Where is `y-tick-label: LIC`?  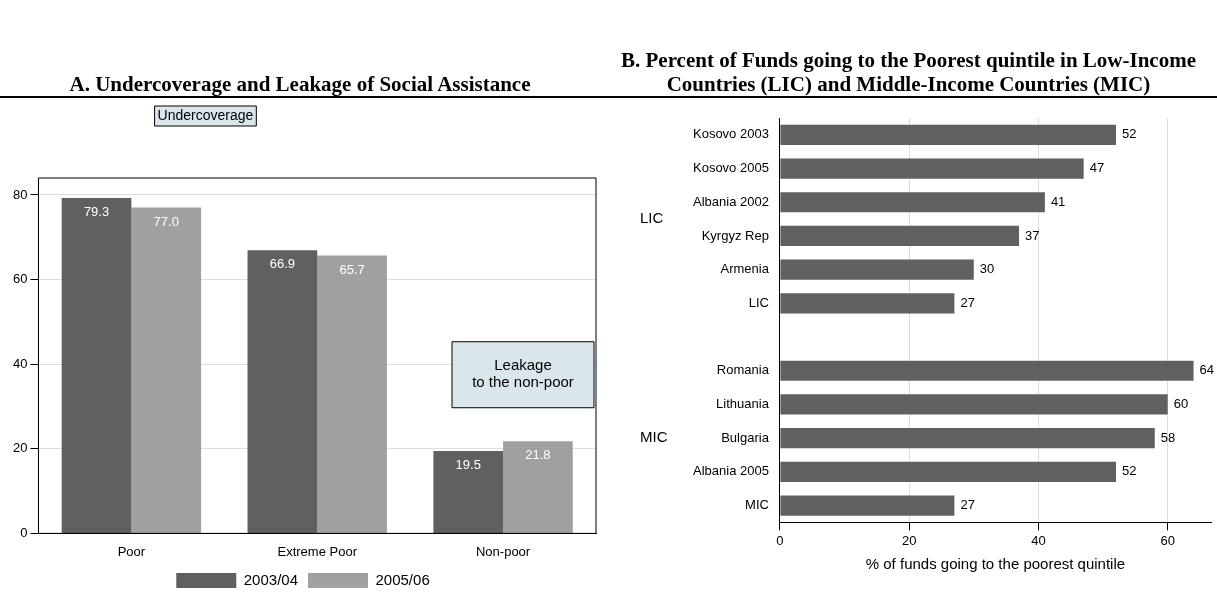
y-tick-label: LIC is located at coordinates (758, 302).